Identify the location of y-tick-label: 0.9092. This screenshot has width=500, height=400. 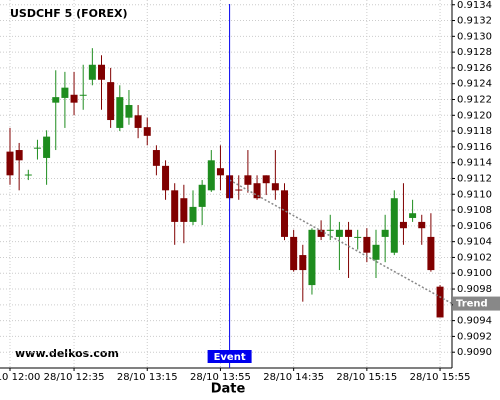
(474, 336).